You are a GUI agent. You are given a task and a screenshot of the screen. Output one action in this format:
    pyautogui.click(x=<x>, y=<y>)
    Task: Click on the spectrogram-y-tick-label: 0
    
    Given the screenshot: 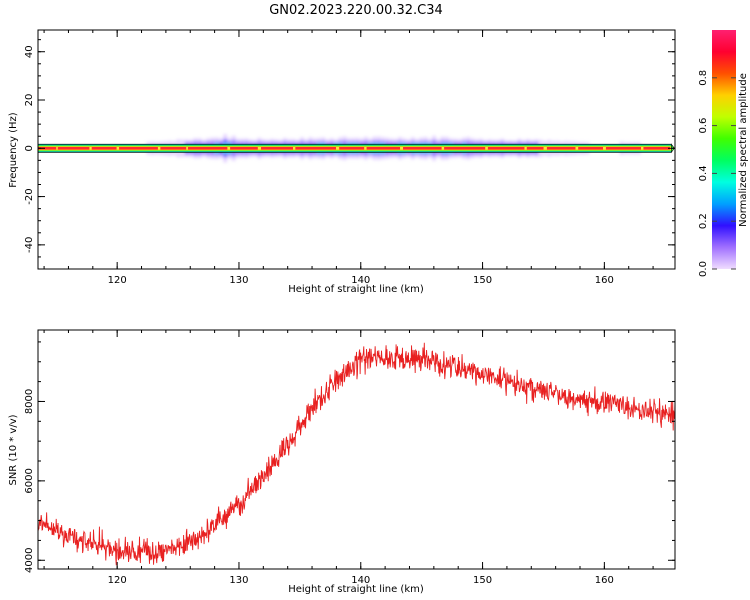 What is the action you would take?
    pyautogui.click(x=29, y=148)
    